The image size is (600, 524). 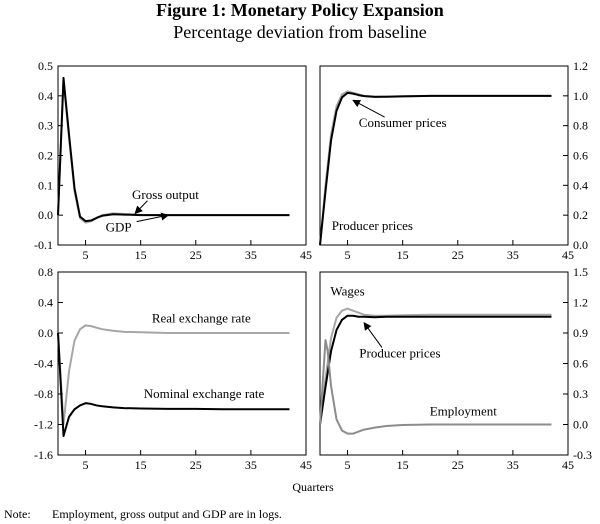 I want to click on y-tick-label: -0.8, so click(x=43, y=394).